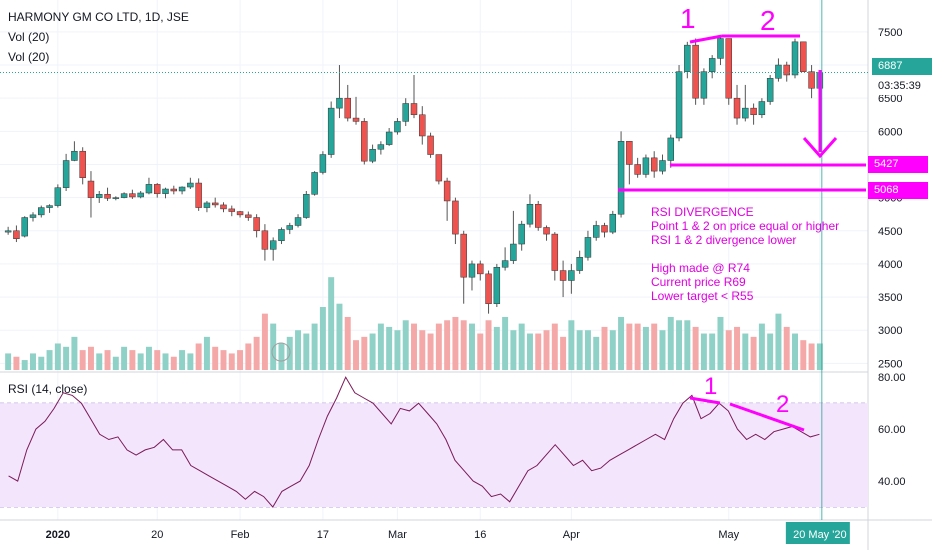 The image size is (932, 550). I want to click on time-tick-label: May, so click(728, 535).